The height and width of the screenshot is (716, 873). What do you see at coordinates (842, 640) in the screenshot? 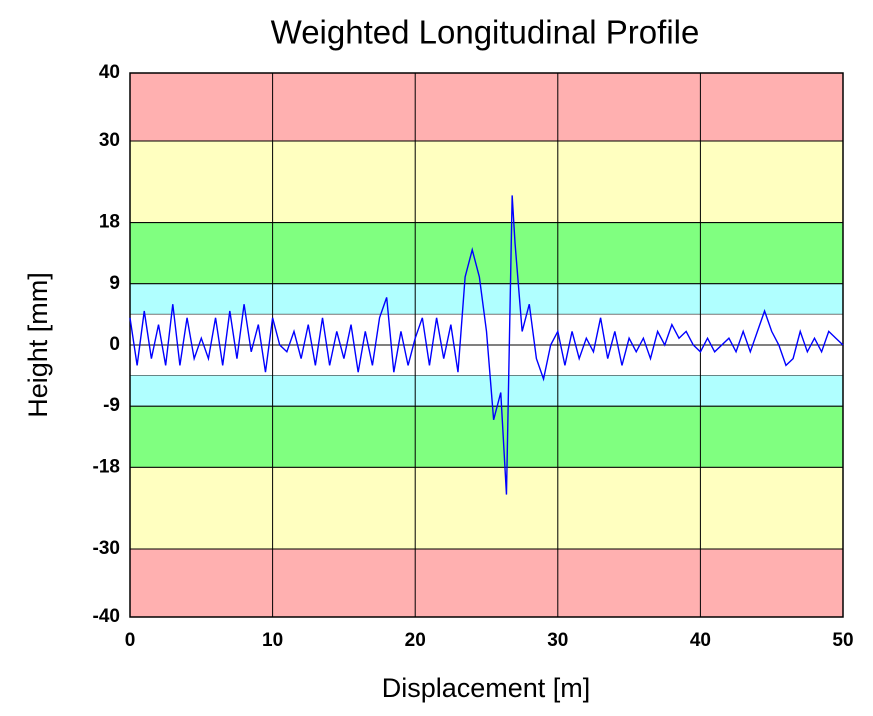
I see `x-tick-label: 50` at bounding box center [842, 640].